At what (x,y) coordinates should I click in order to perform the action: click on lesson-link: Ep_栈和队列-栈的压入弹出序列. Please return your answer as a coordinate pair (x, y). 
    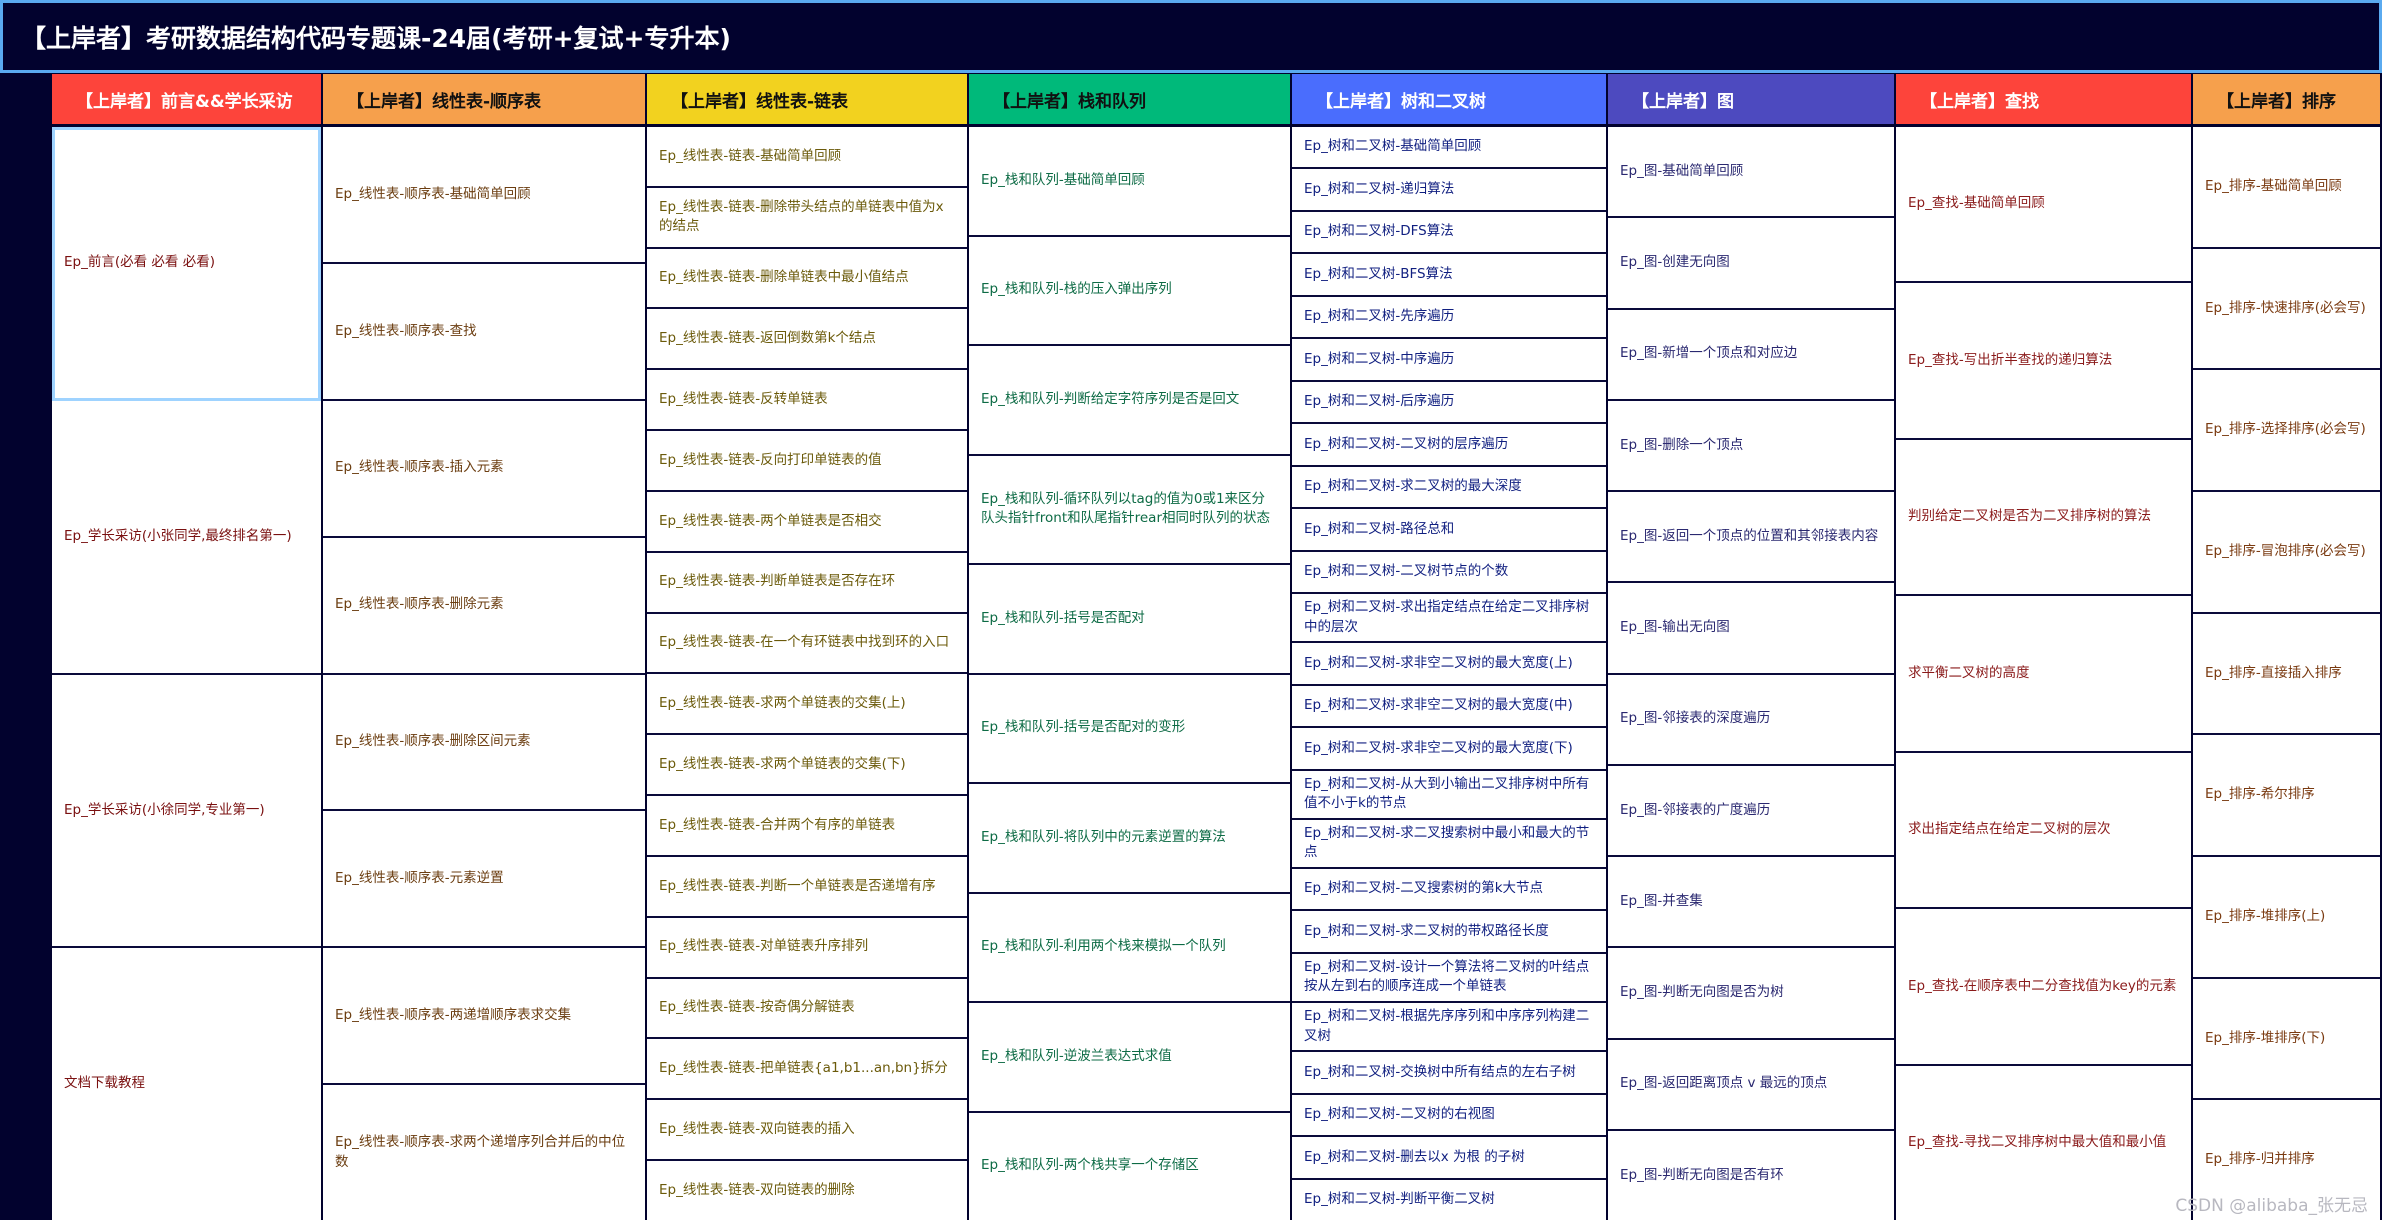
    Looking at the image, I should click on (1129, 291).